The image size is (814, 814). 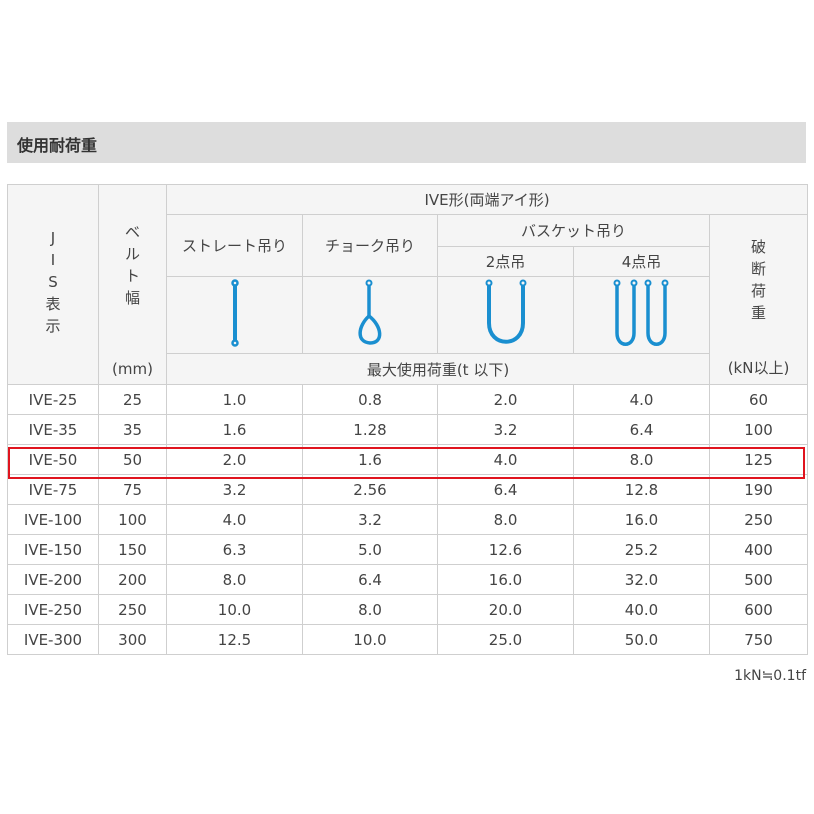 I want to click on cell-choke: 0.8, so click(x=370, y=399).